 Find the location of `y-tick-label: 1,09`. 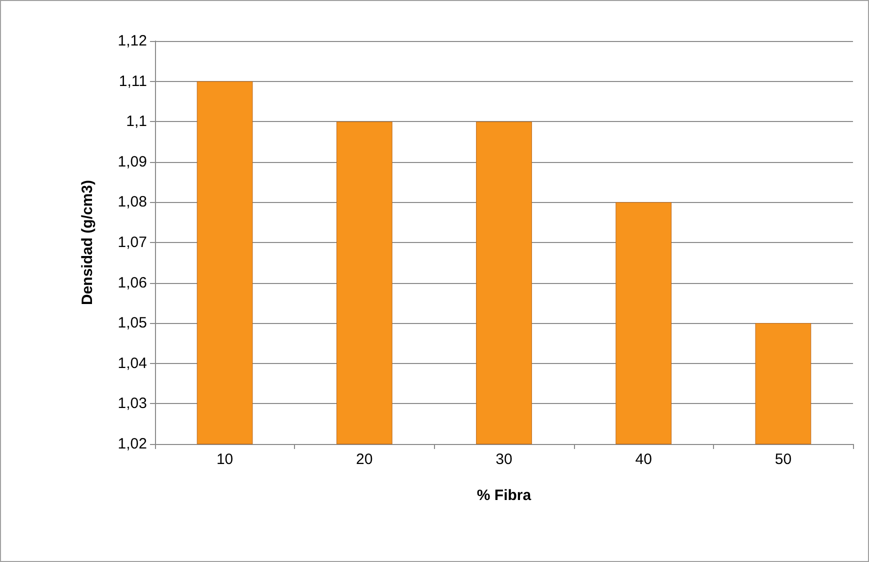

y-tick-label: 1,09 is located at coordinates (132, 161).